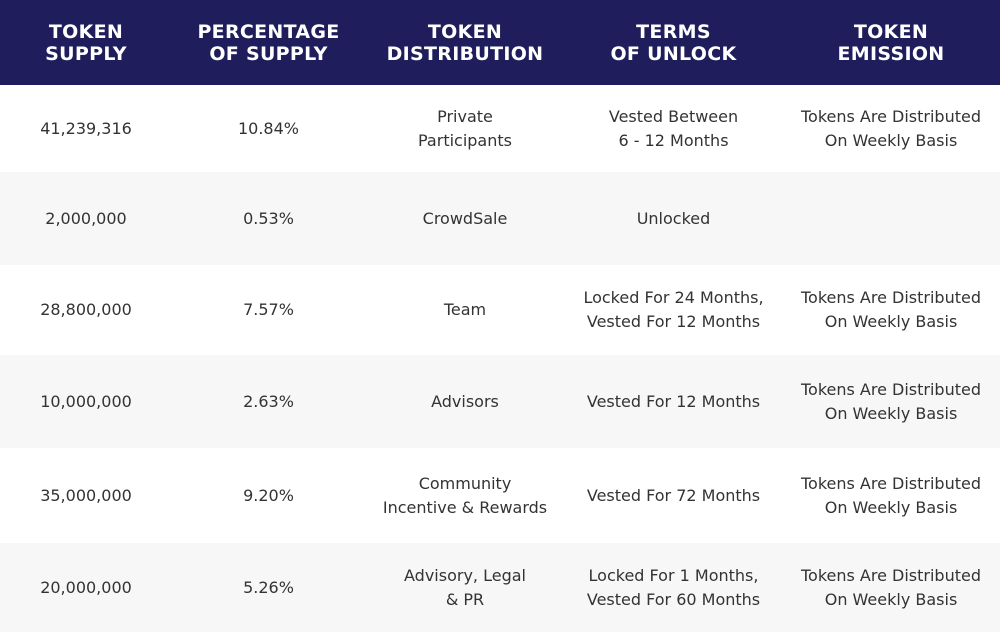 The height and width of the screenshot is (632, 1000). I want to click on cell-text: 2.63%, so click(268, 401).